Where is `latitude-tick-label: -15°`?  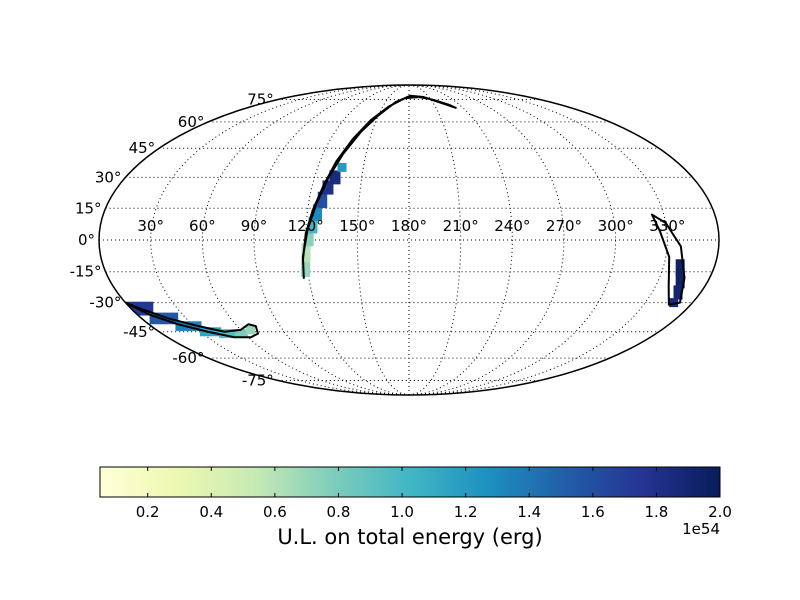
latitude-tick-label: -15° is located at coordinates (86, 272).